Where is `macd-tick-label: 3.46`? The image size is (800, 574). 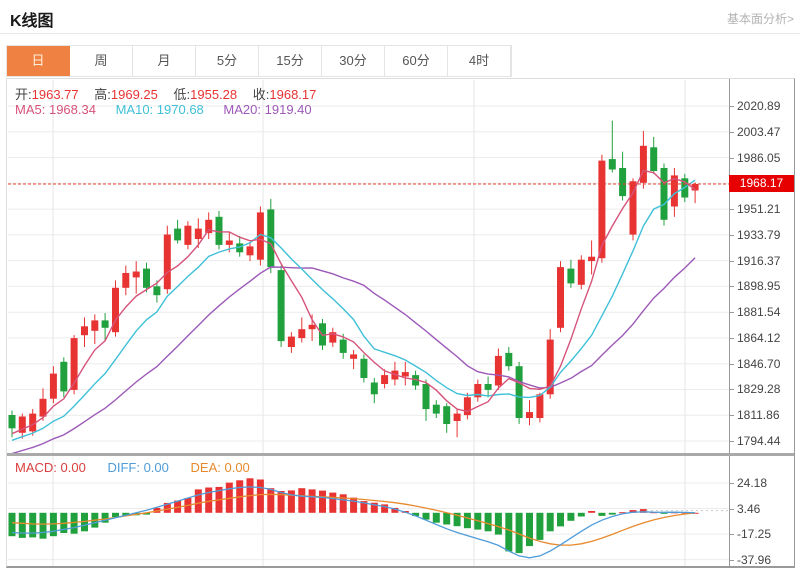
macd-tick-label: 3.46 is located at coordinates (762, 509).